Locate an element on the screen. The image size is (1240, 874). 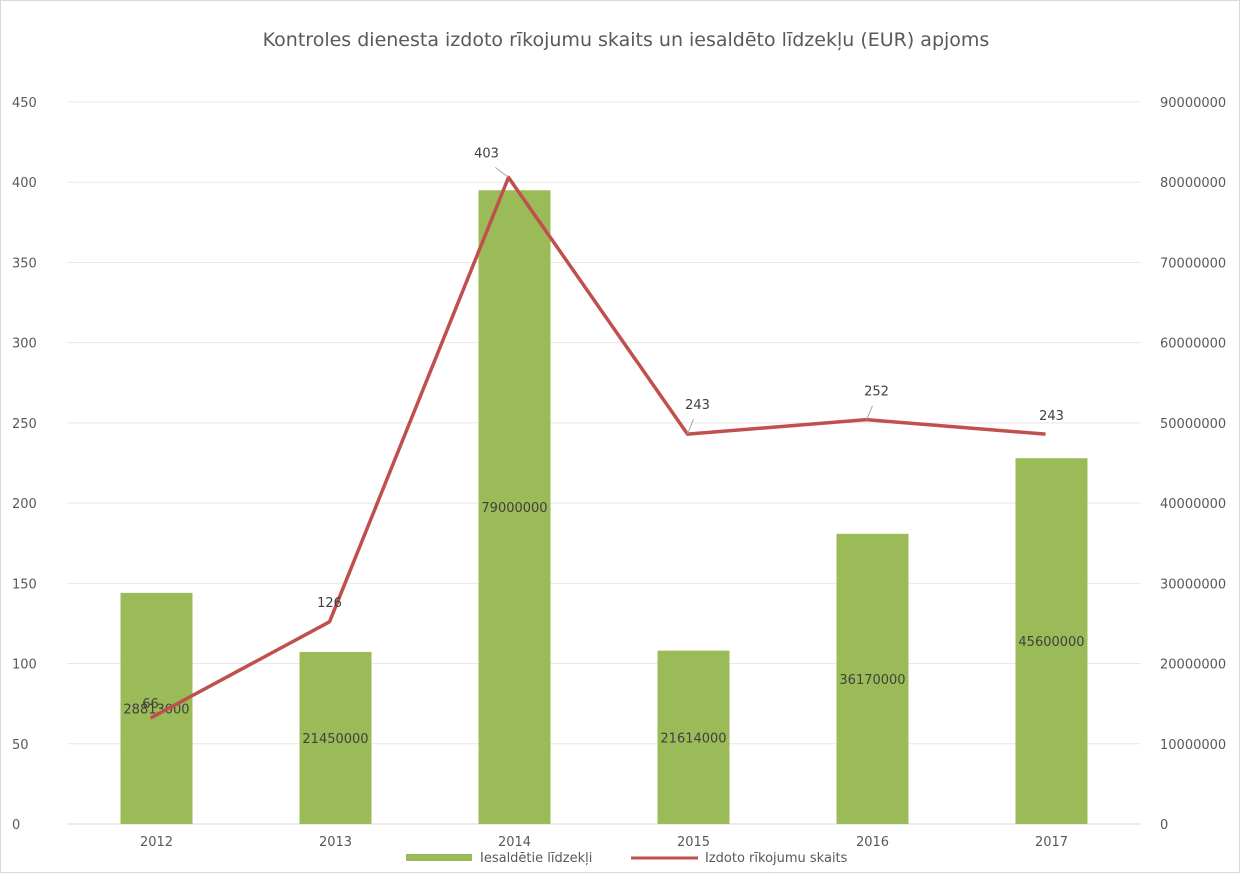
right-tick-label: 60000000 is located at coordinates (1193, 344).